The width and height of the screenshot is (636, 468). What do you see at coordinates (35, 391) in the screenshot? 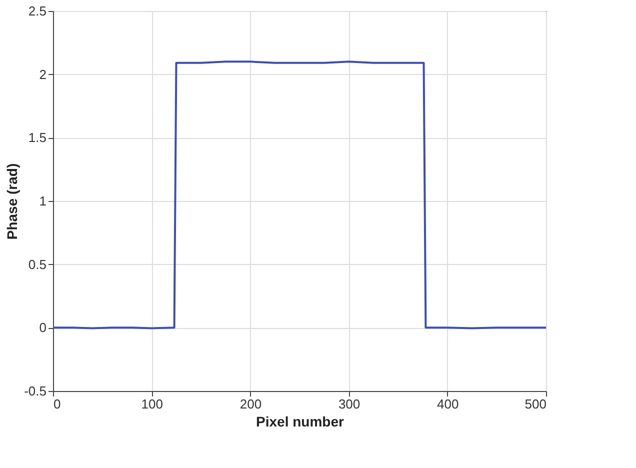
I see `y-tick-label: -0.5` at bounding box center [35, 391].